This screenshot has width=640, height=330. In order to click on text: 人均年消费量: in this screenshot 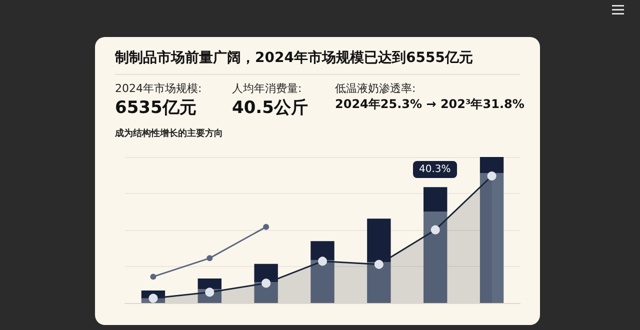, I will do `click(267, 88)`.